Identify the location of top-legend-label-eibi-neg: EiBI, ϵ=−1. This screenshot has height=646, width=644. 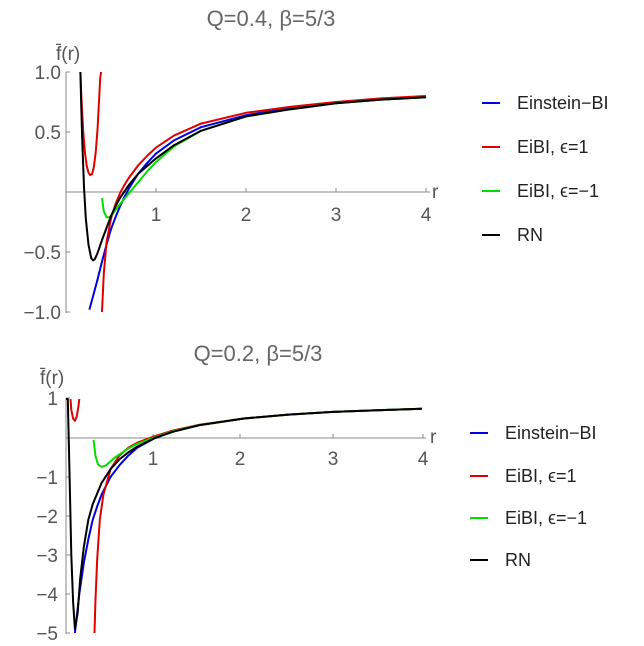
(558, 191).